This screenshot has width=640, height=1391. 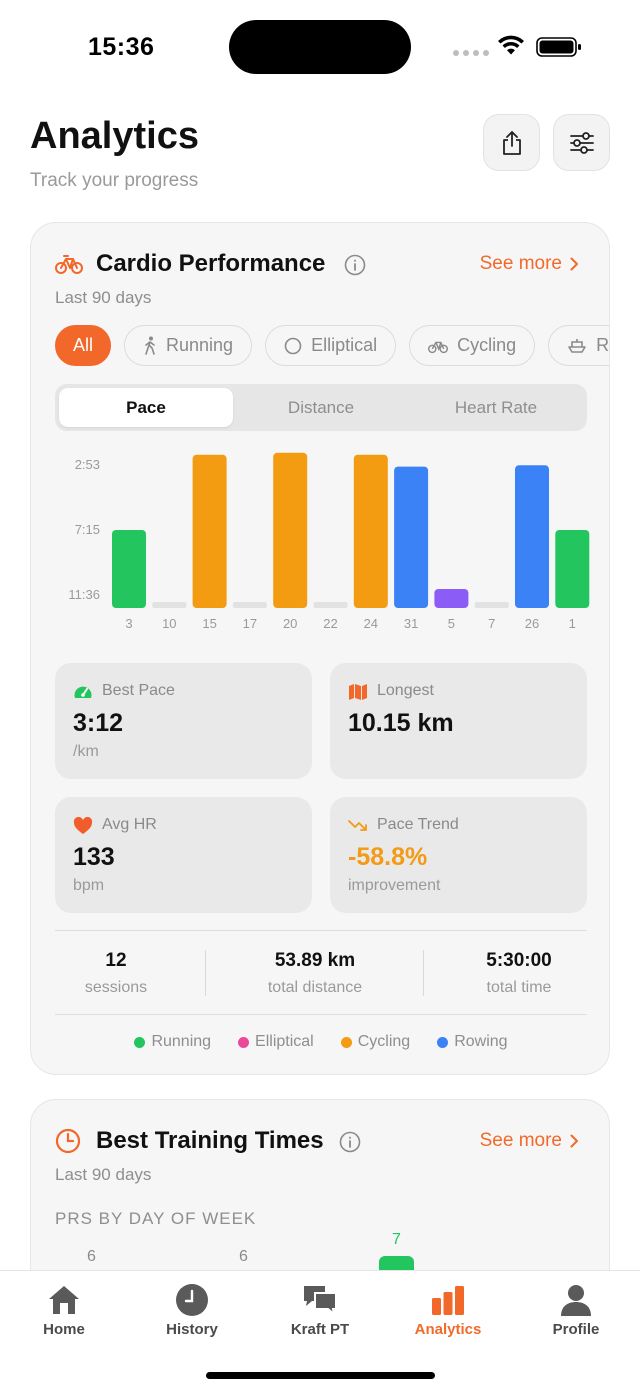 I want to click on chip-running: Running, so click(x=188, y=345).